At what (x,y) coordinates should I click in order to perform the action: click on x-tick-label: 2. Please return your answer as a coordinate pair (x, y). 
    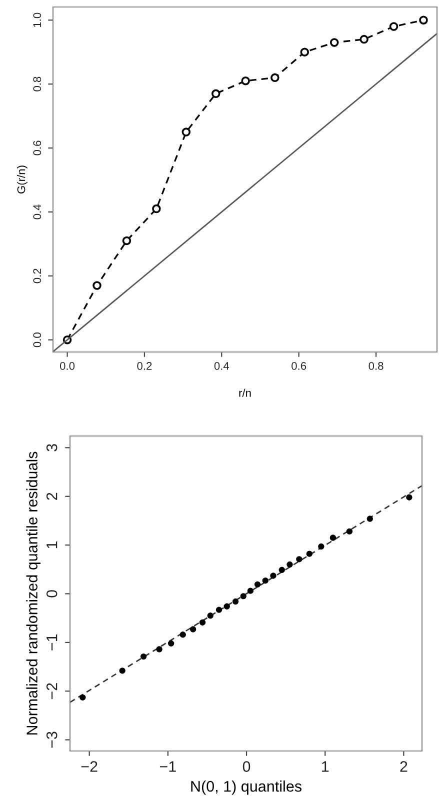
    Looking at the image, I should click on (404, 766).